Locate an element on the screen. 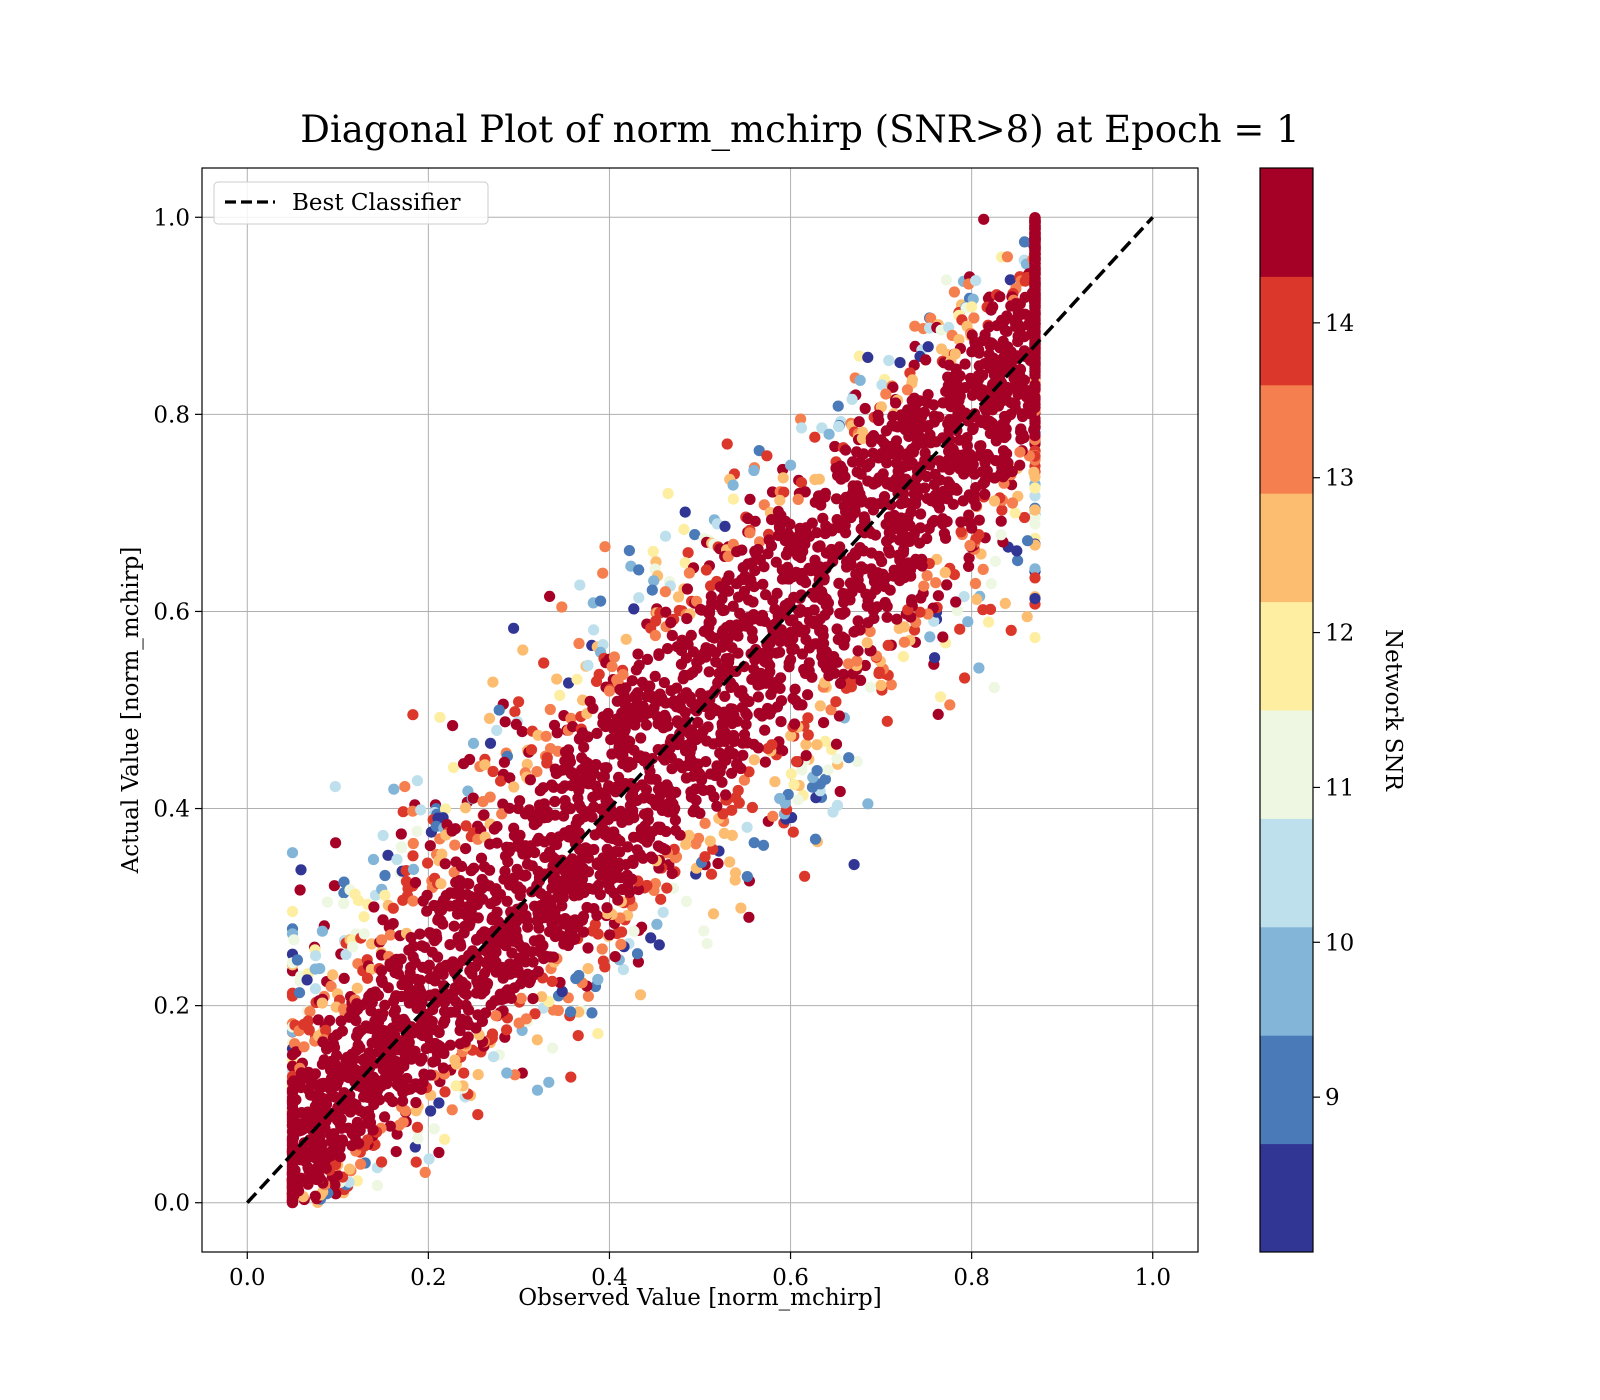  x-axis-label: Observed Value [norm_mchirp] is located at coordinates (699, 1298).